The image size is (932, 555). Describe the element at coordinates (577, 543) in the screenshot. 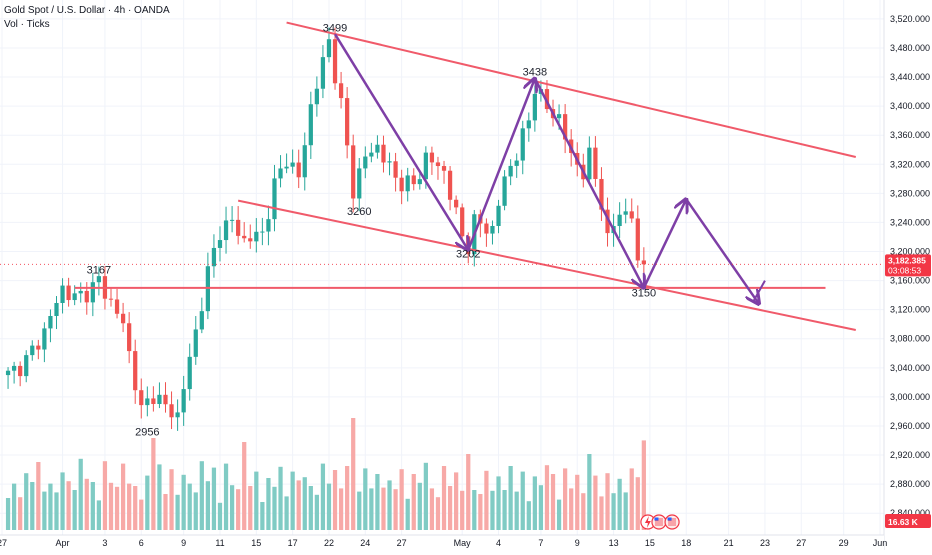

I see `time-tick-label: 9` at that location.